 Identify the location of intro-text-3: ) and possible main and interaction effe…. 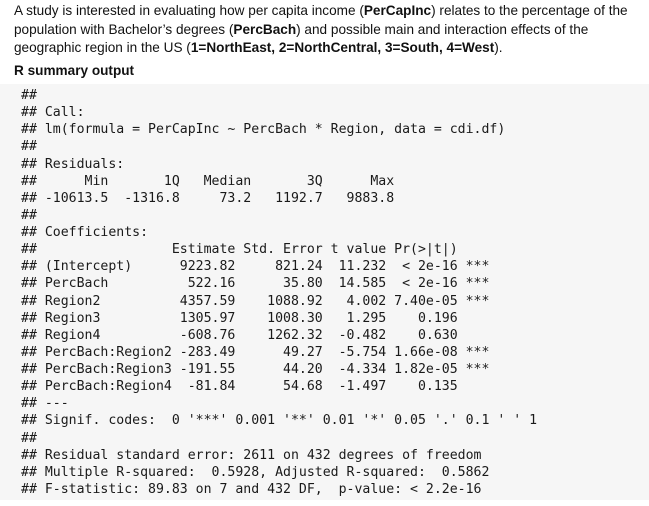
(301, 38).